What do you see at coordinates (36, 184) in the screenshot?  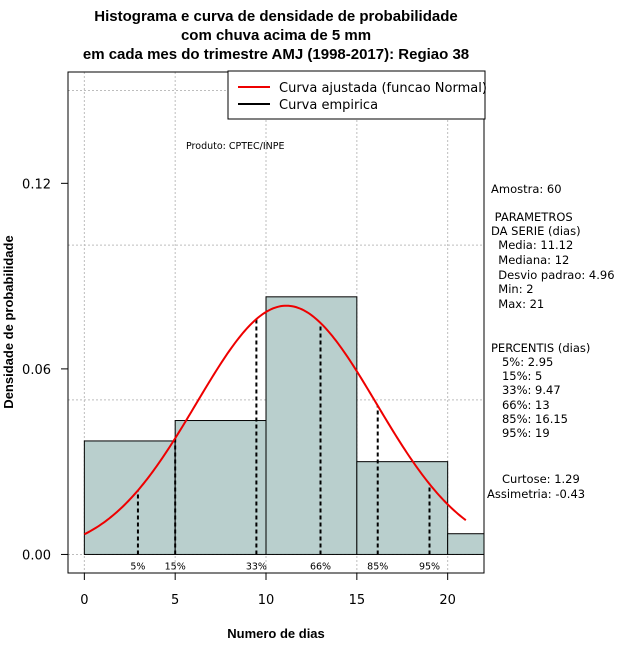 I see `y-tick-label-2: 0.12` at bounding box center [36, 184].